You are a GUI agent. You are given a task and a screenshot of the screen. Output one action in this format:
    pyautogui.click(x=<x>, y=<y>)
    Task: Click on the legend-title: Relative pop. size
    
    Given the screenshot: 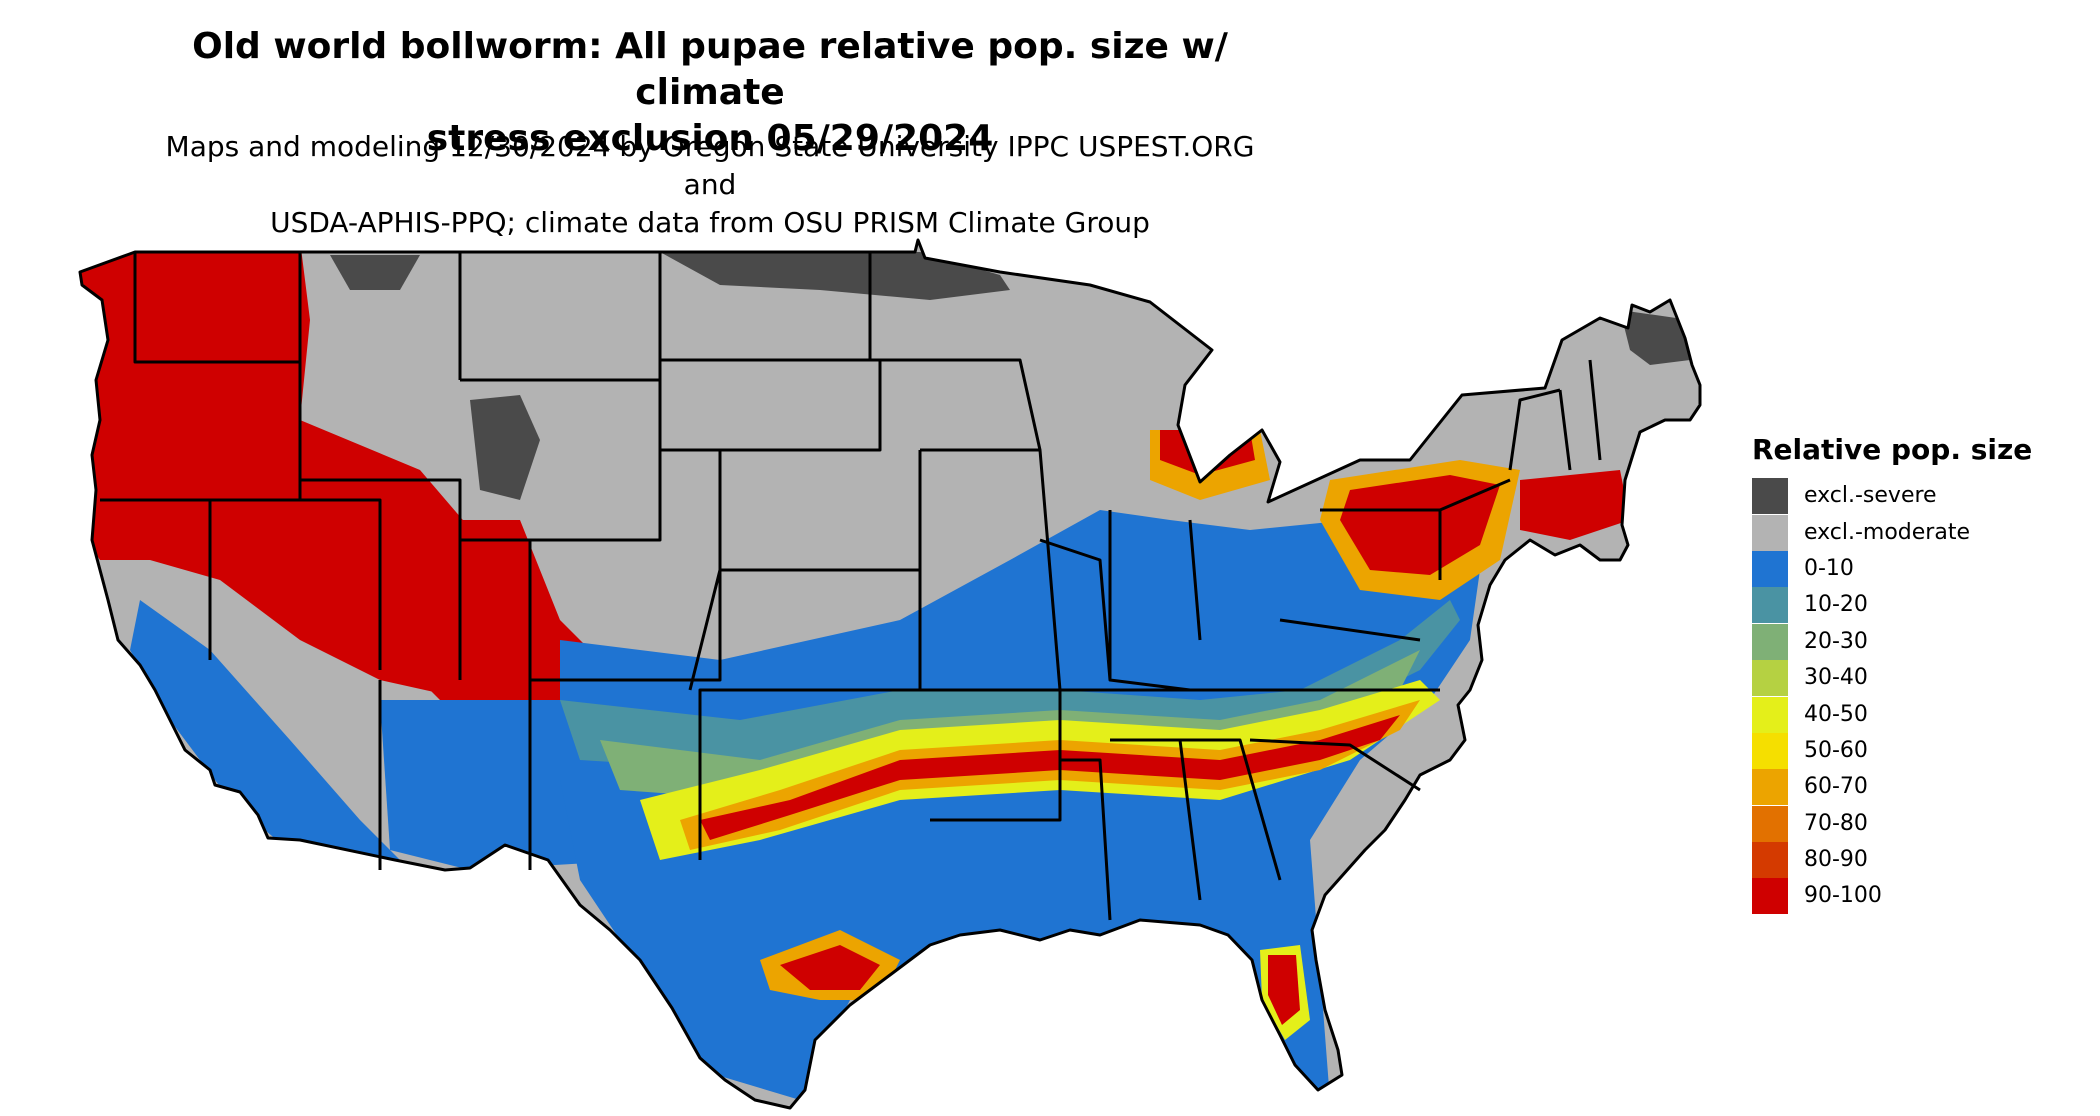 What is the action you would take?
    pyautogui.click(x=1892, y=449)
    